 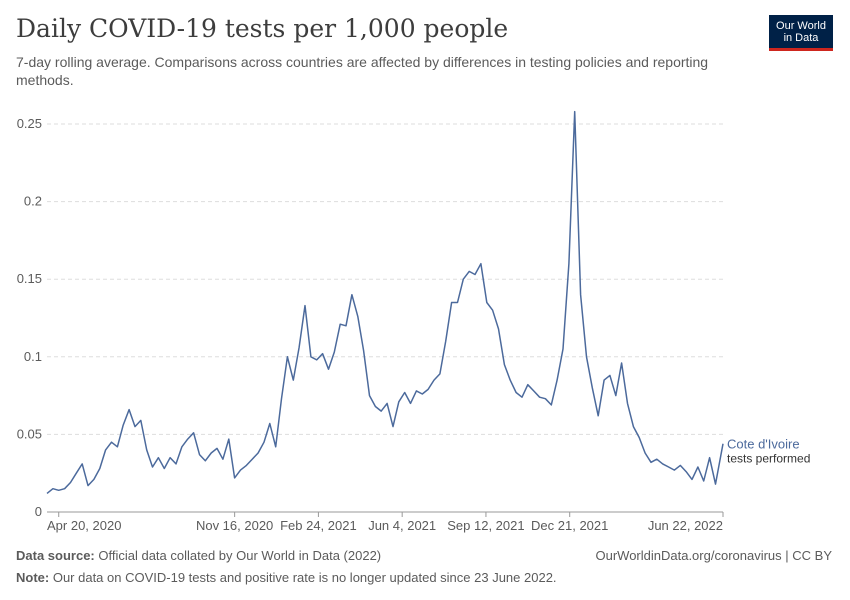 I want to click on y-tick-label: 0.05, so click(x=29, y=433).